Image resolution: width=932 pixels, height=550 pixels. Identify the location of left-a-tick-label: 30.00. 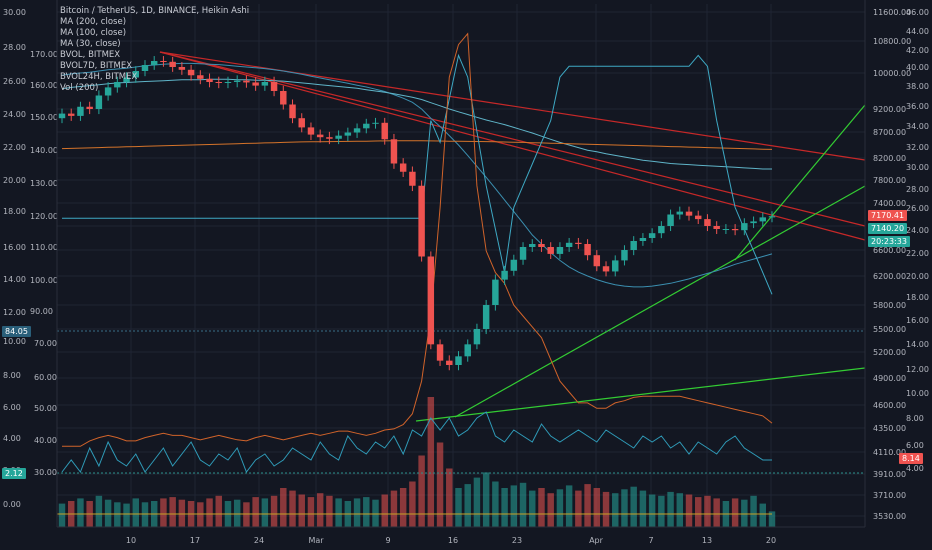
(14, 12).